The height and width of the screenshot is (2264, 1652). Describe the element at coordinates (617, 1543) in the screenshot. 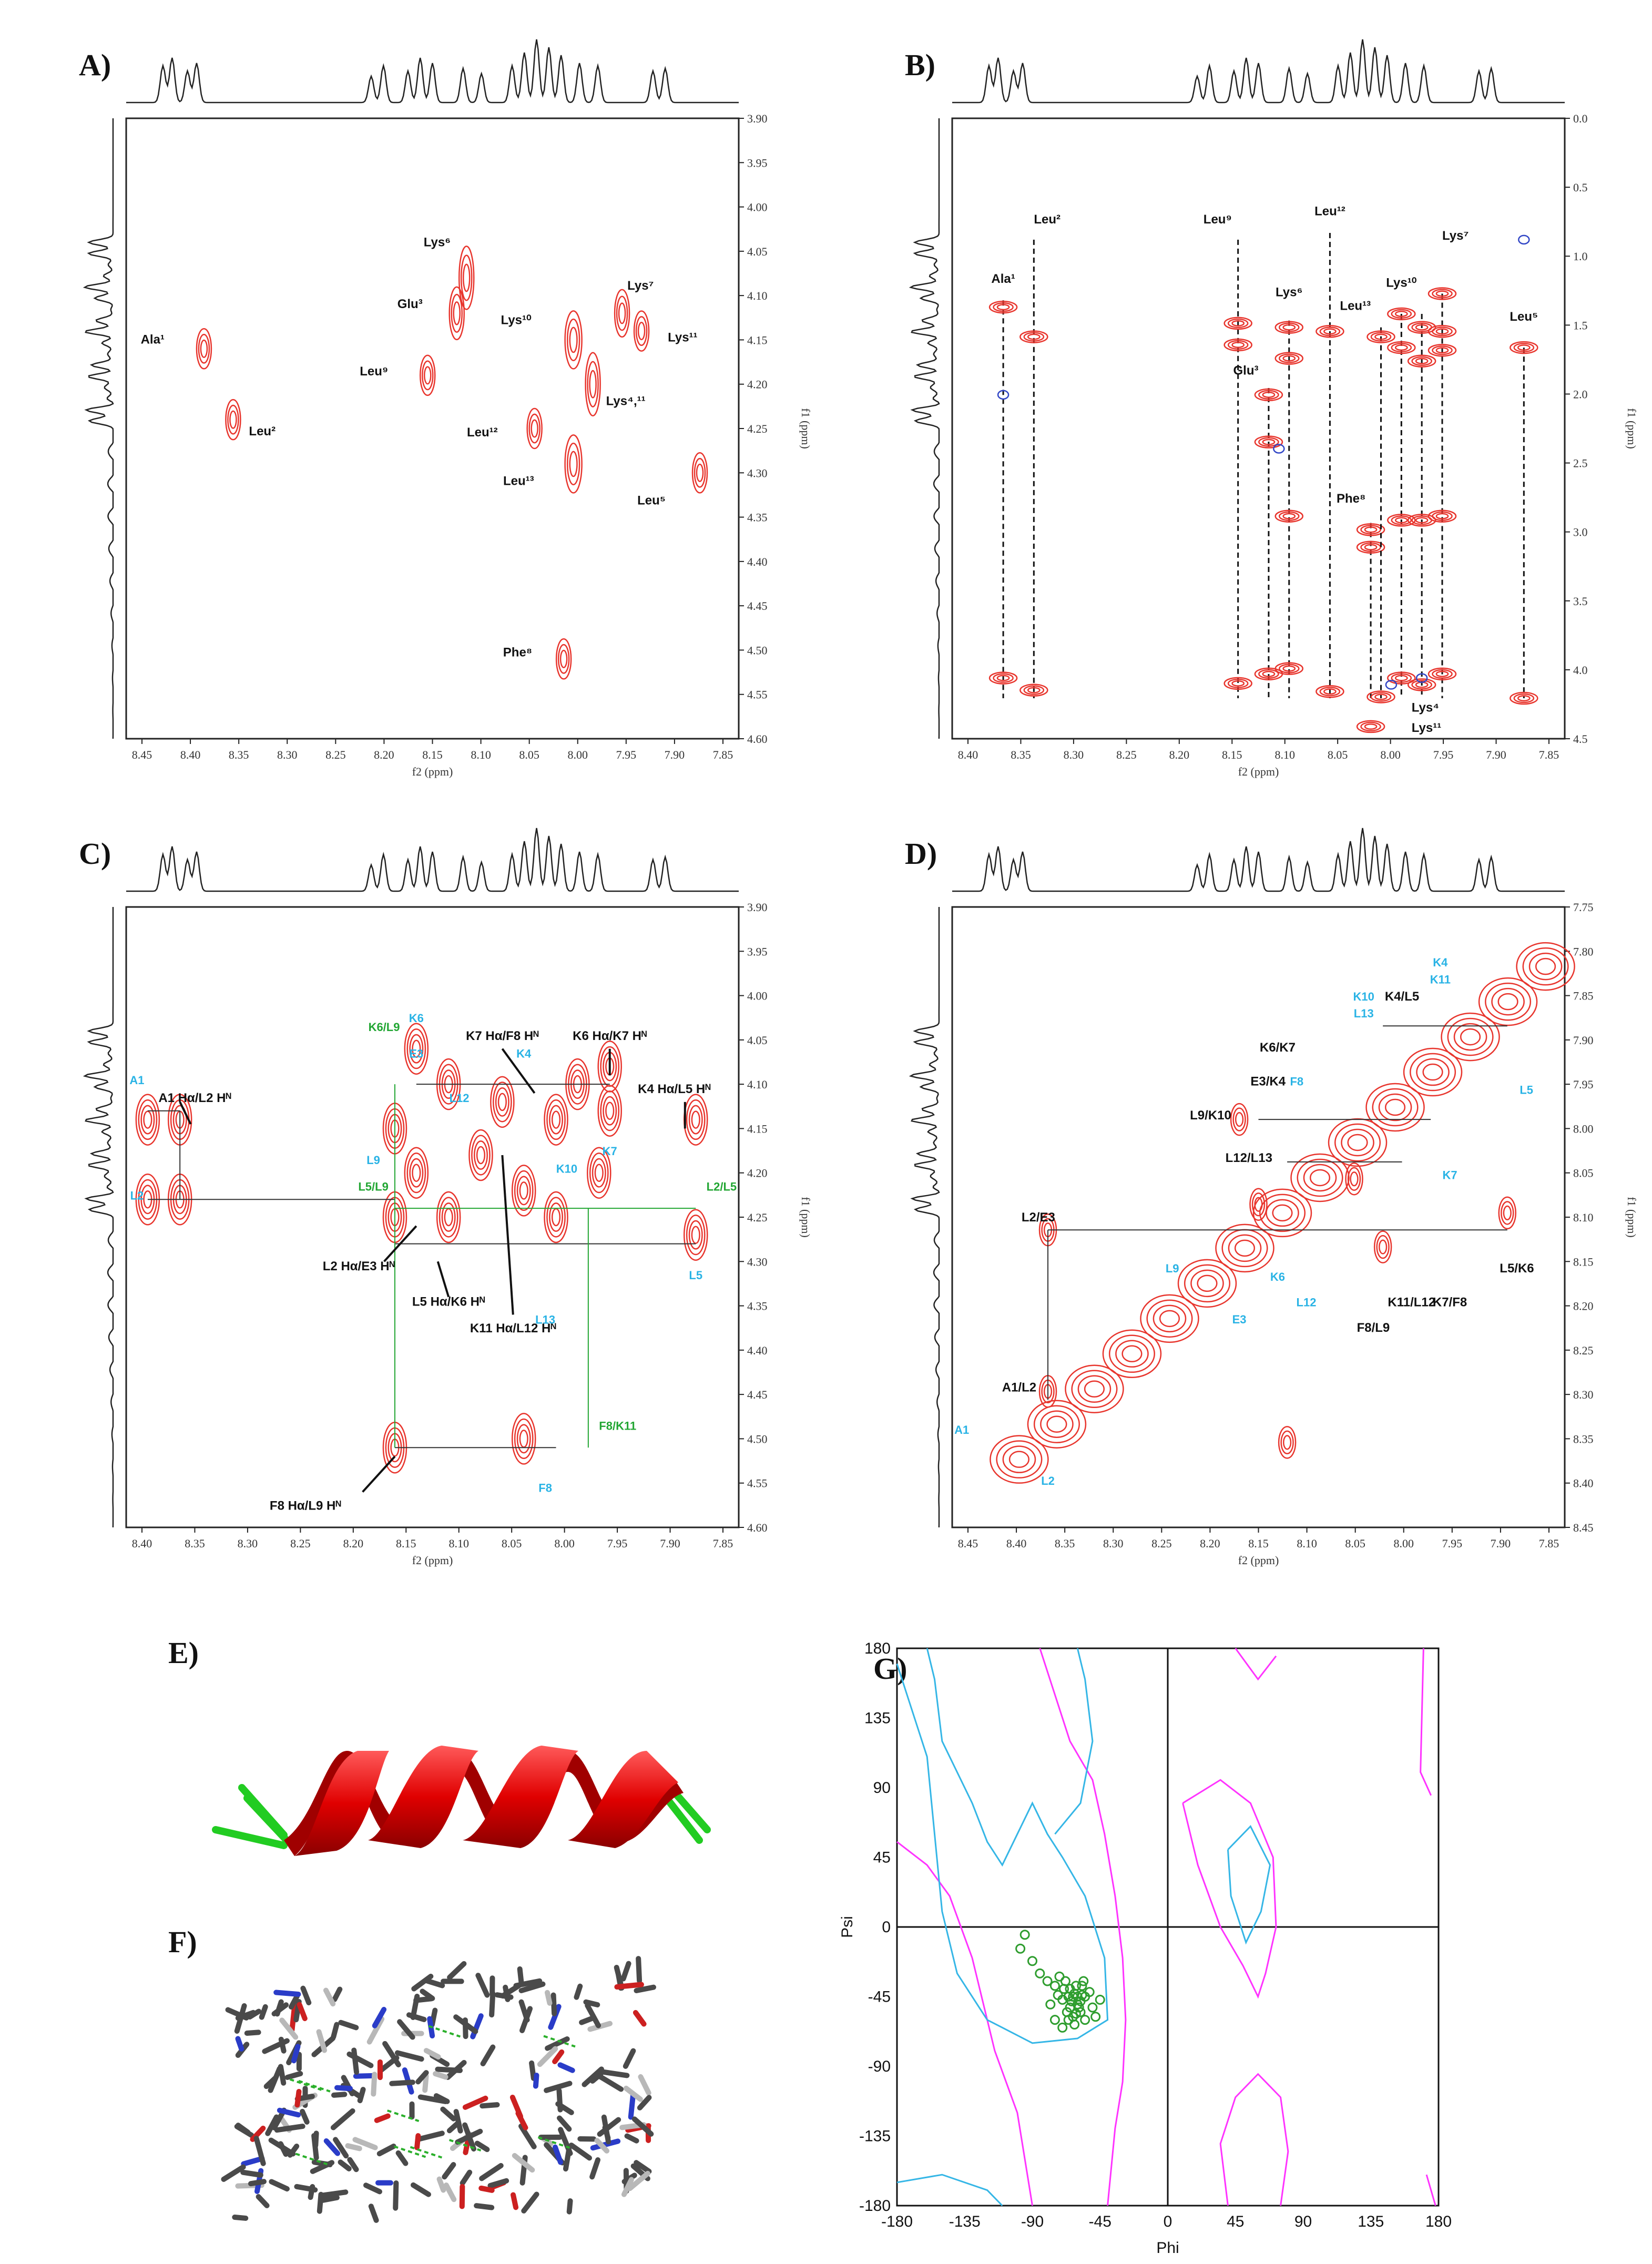

I see `panel-c-xtick-label: 7.95` at that location.